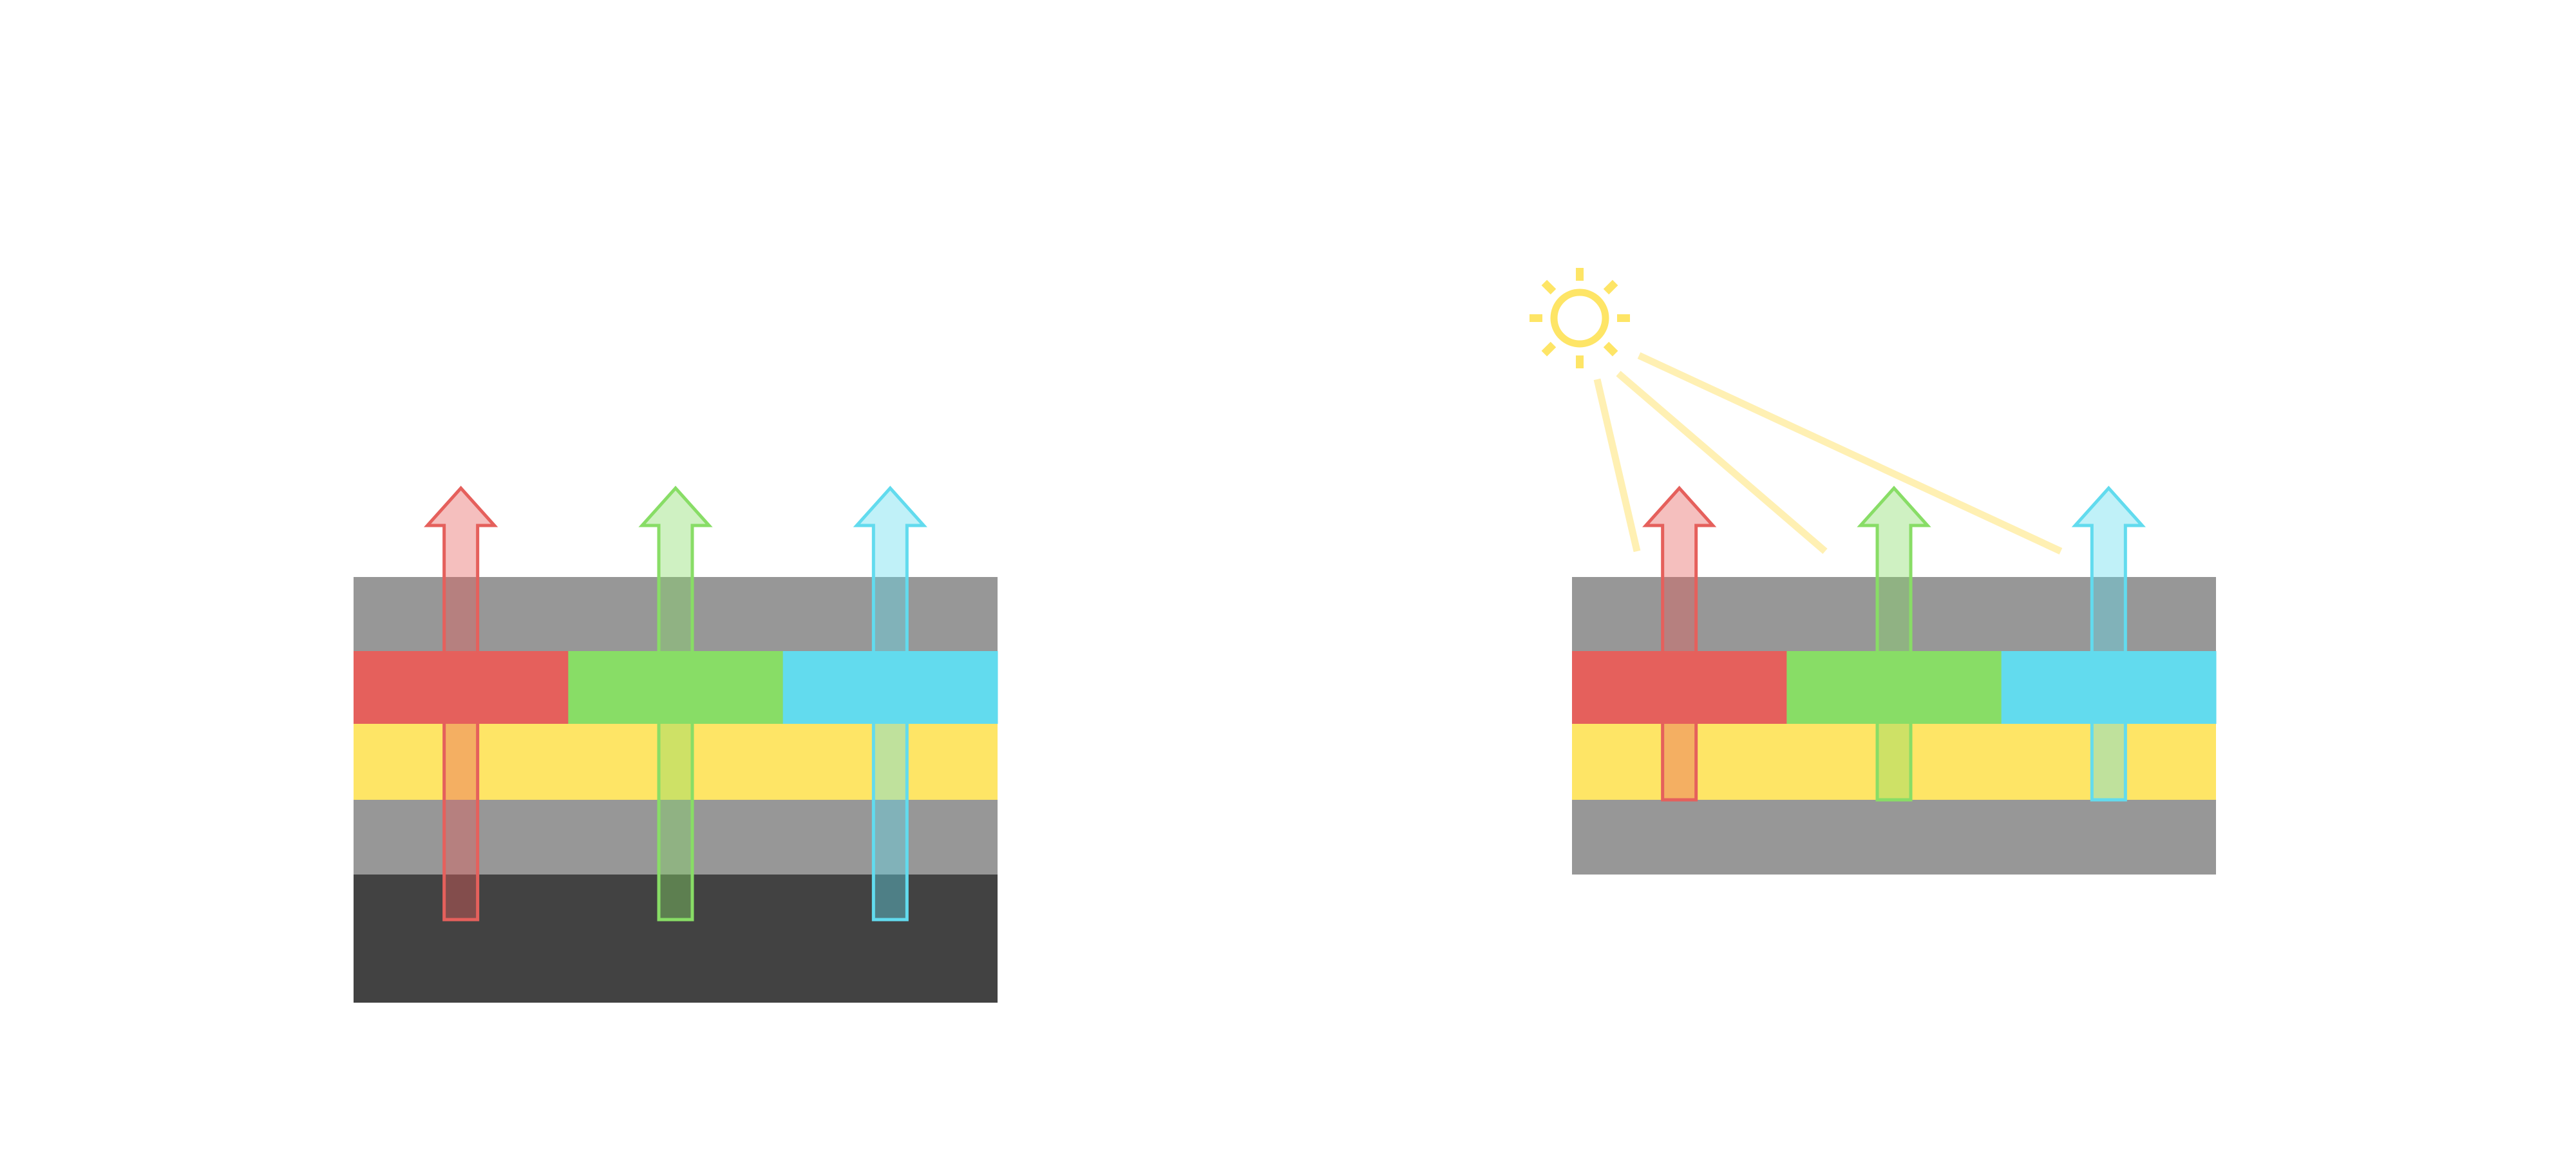 Image resolution: width=2576 pixels, height=1154 pixels. I want to click on dark-base-layer, so click(676, 939).